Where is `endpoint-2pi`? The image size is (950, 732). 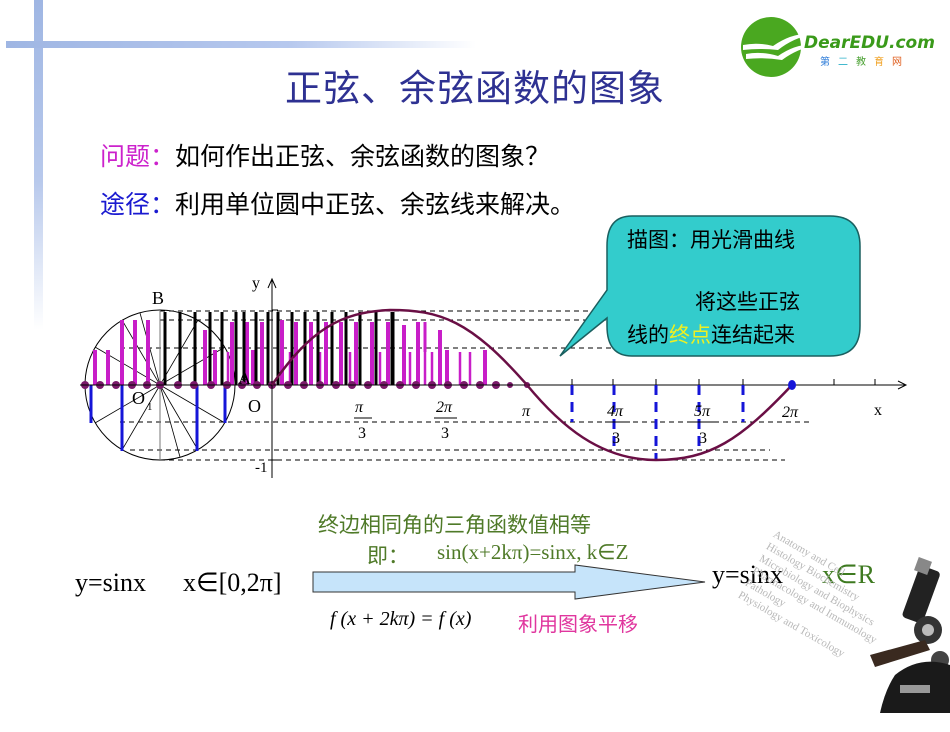
endpoint-2pi is located at coordinates (792, 385).